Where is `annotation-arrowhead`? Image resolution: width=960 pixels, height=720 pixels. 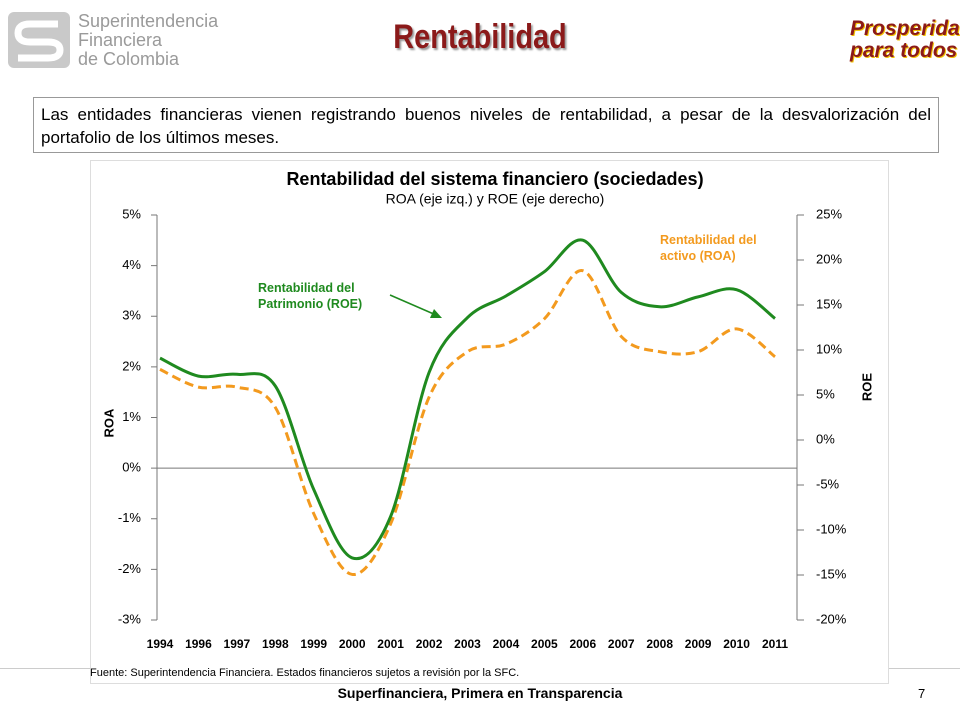
annotation-arrowhead is located at coordinates (436, 313).